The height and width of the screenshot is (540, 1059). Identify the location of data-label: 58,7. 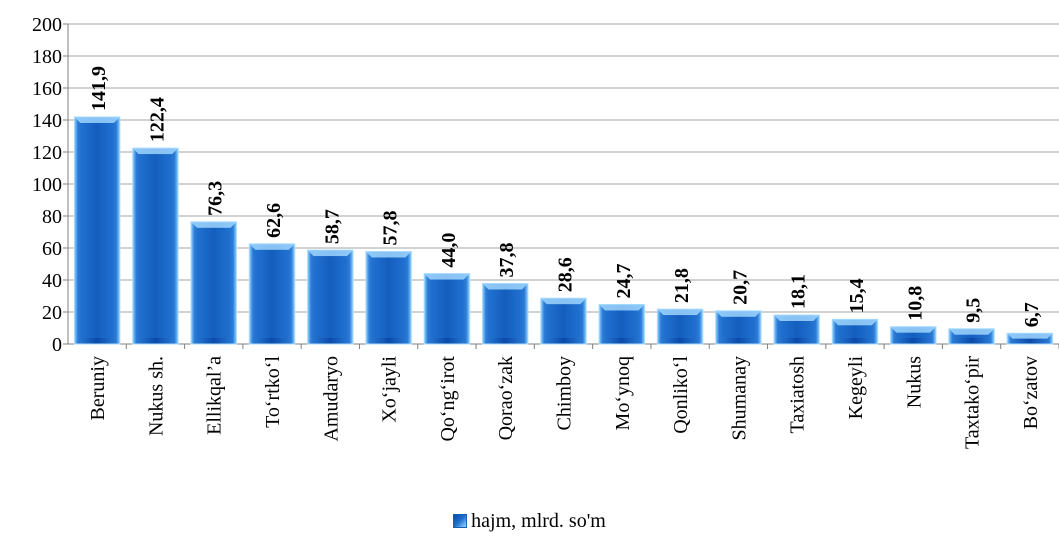
(332, 226).